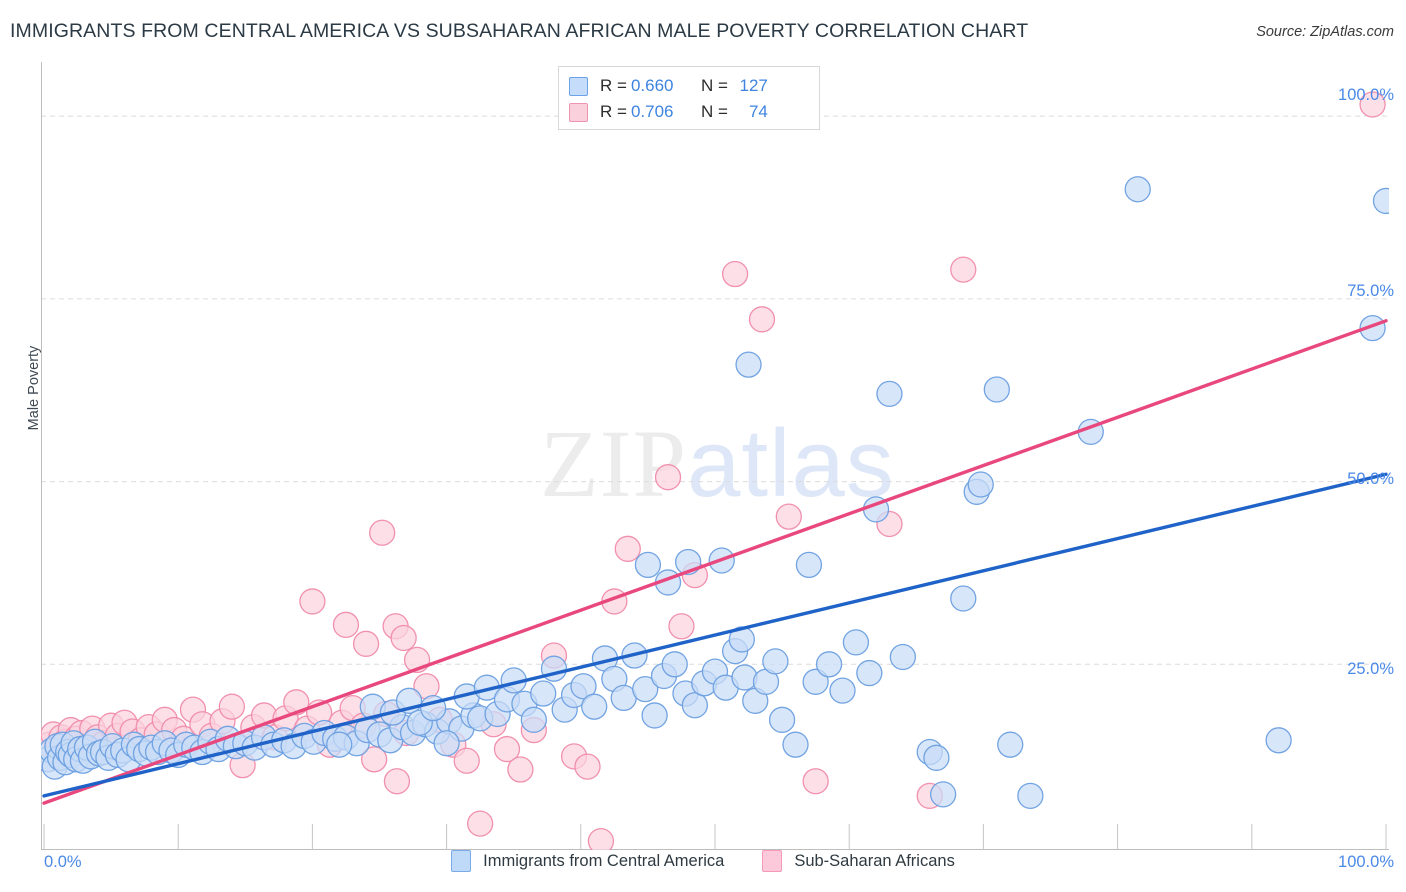 Image resolution: width=1406 pixels, height=892 pixels. Describe the element at coordinates (753, 85) in the screenshot. I see `n-value-blue: 127` at that location.